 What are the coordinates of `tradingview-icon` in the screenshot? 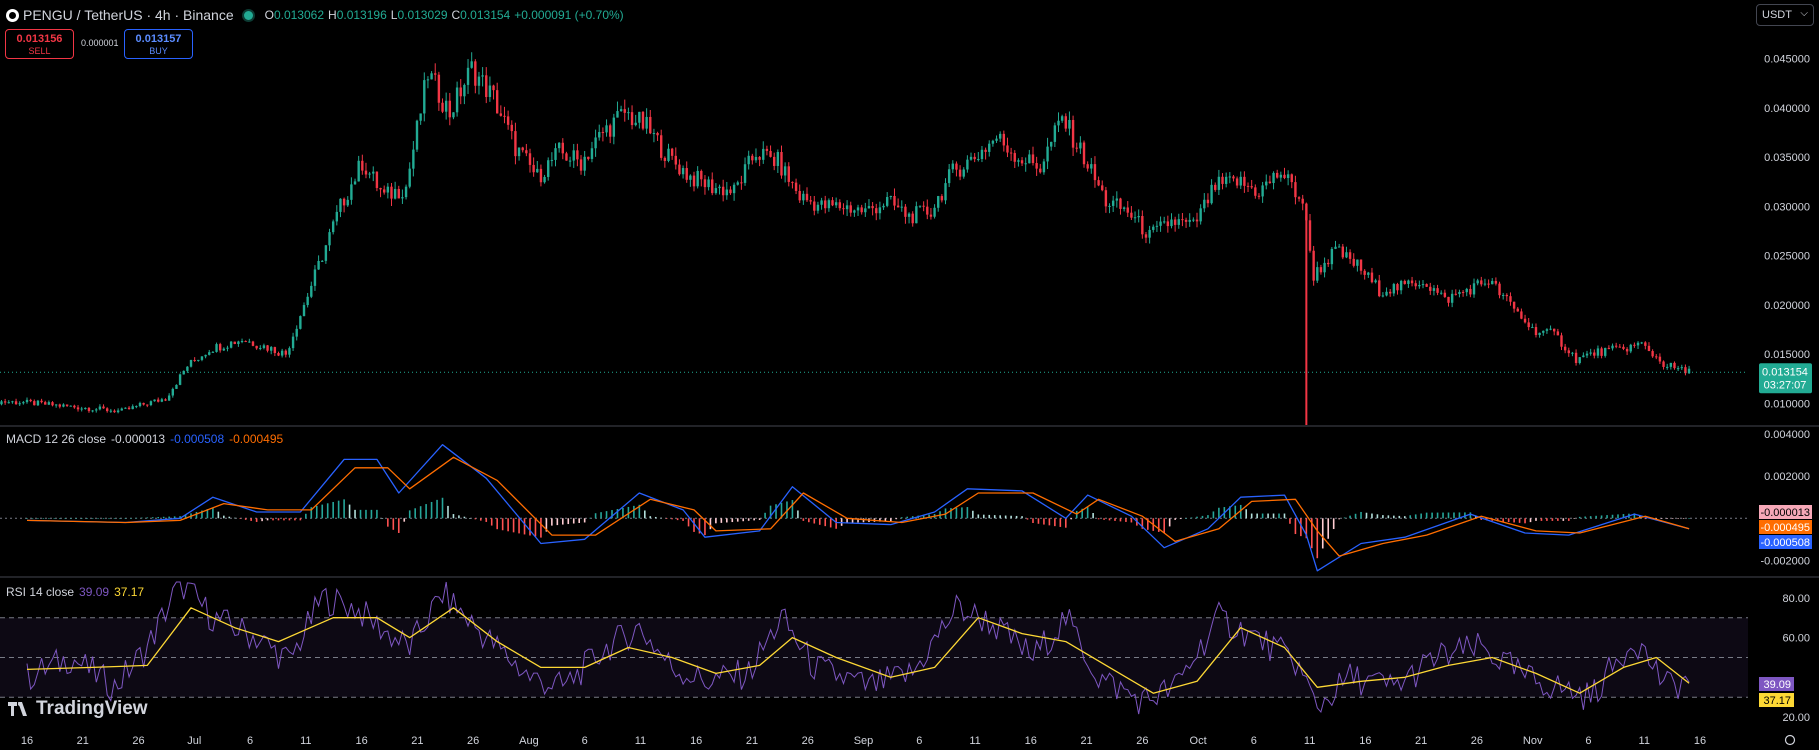 It's located at (17, 709).